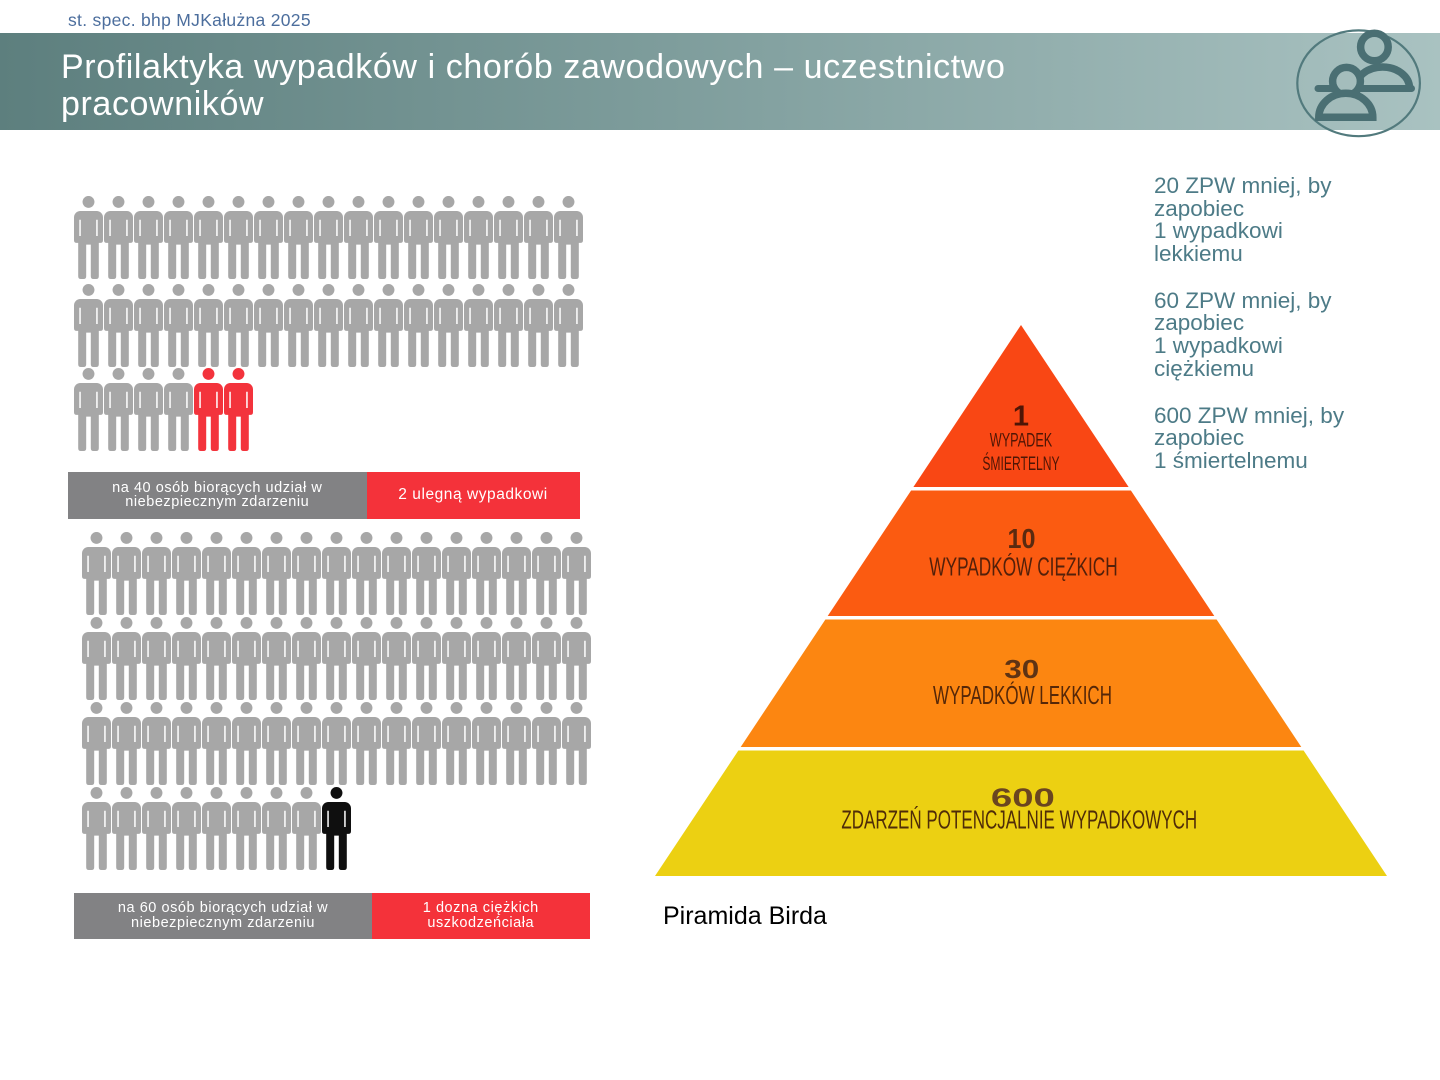 The image size is (1440, 1080). What do you see at coordinates (1020, 463) in the screenshot?
I see `svg-text: ŚMIERTELNY` at bounding box center [1020, 463].